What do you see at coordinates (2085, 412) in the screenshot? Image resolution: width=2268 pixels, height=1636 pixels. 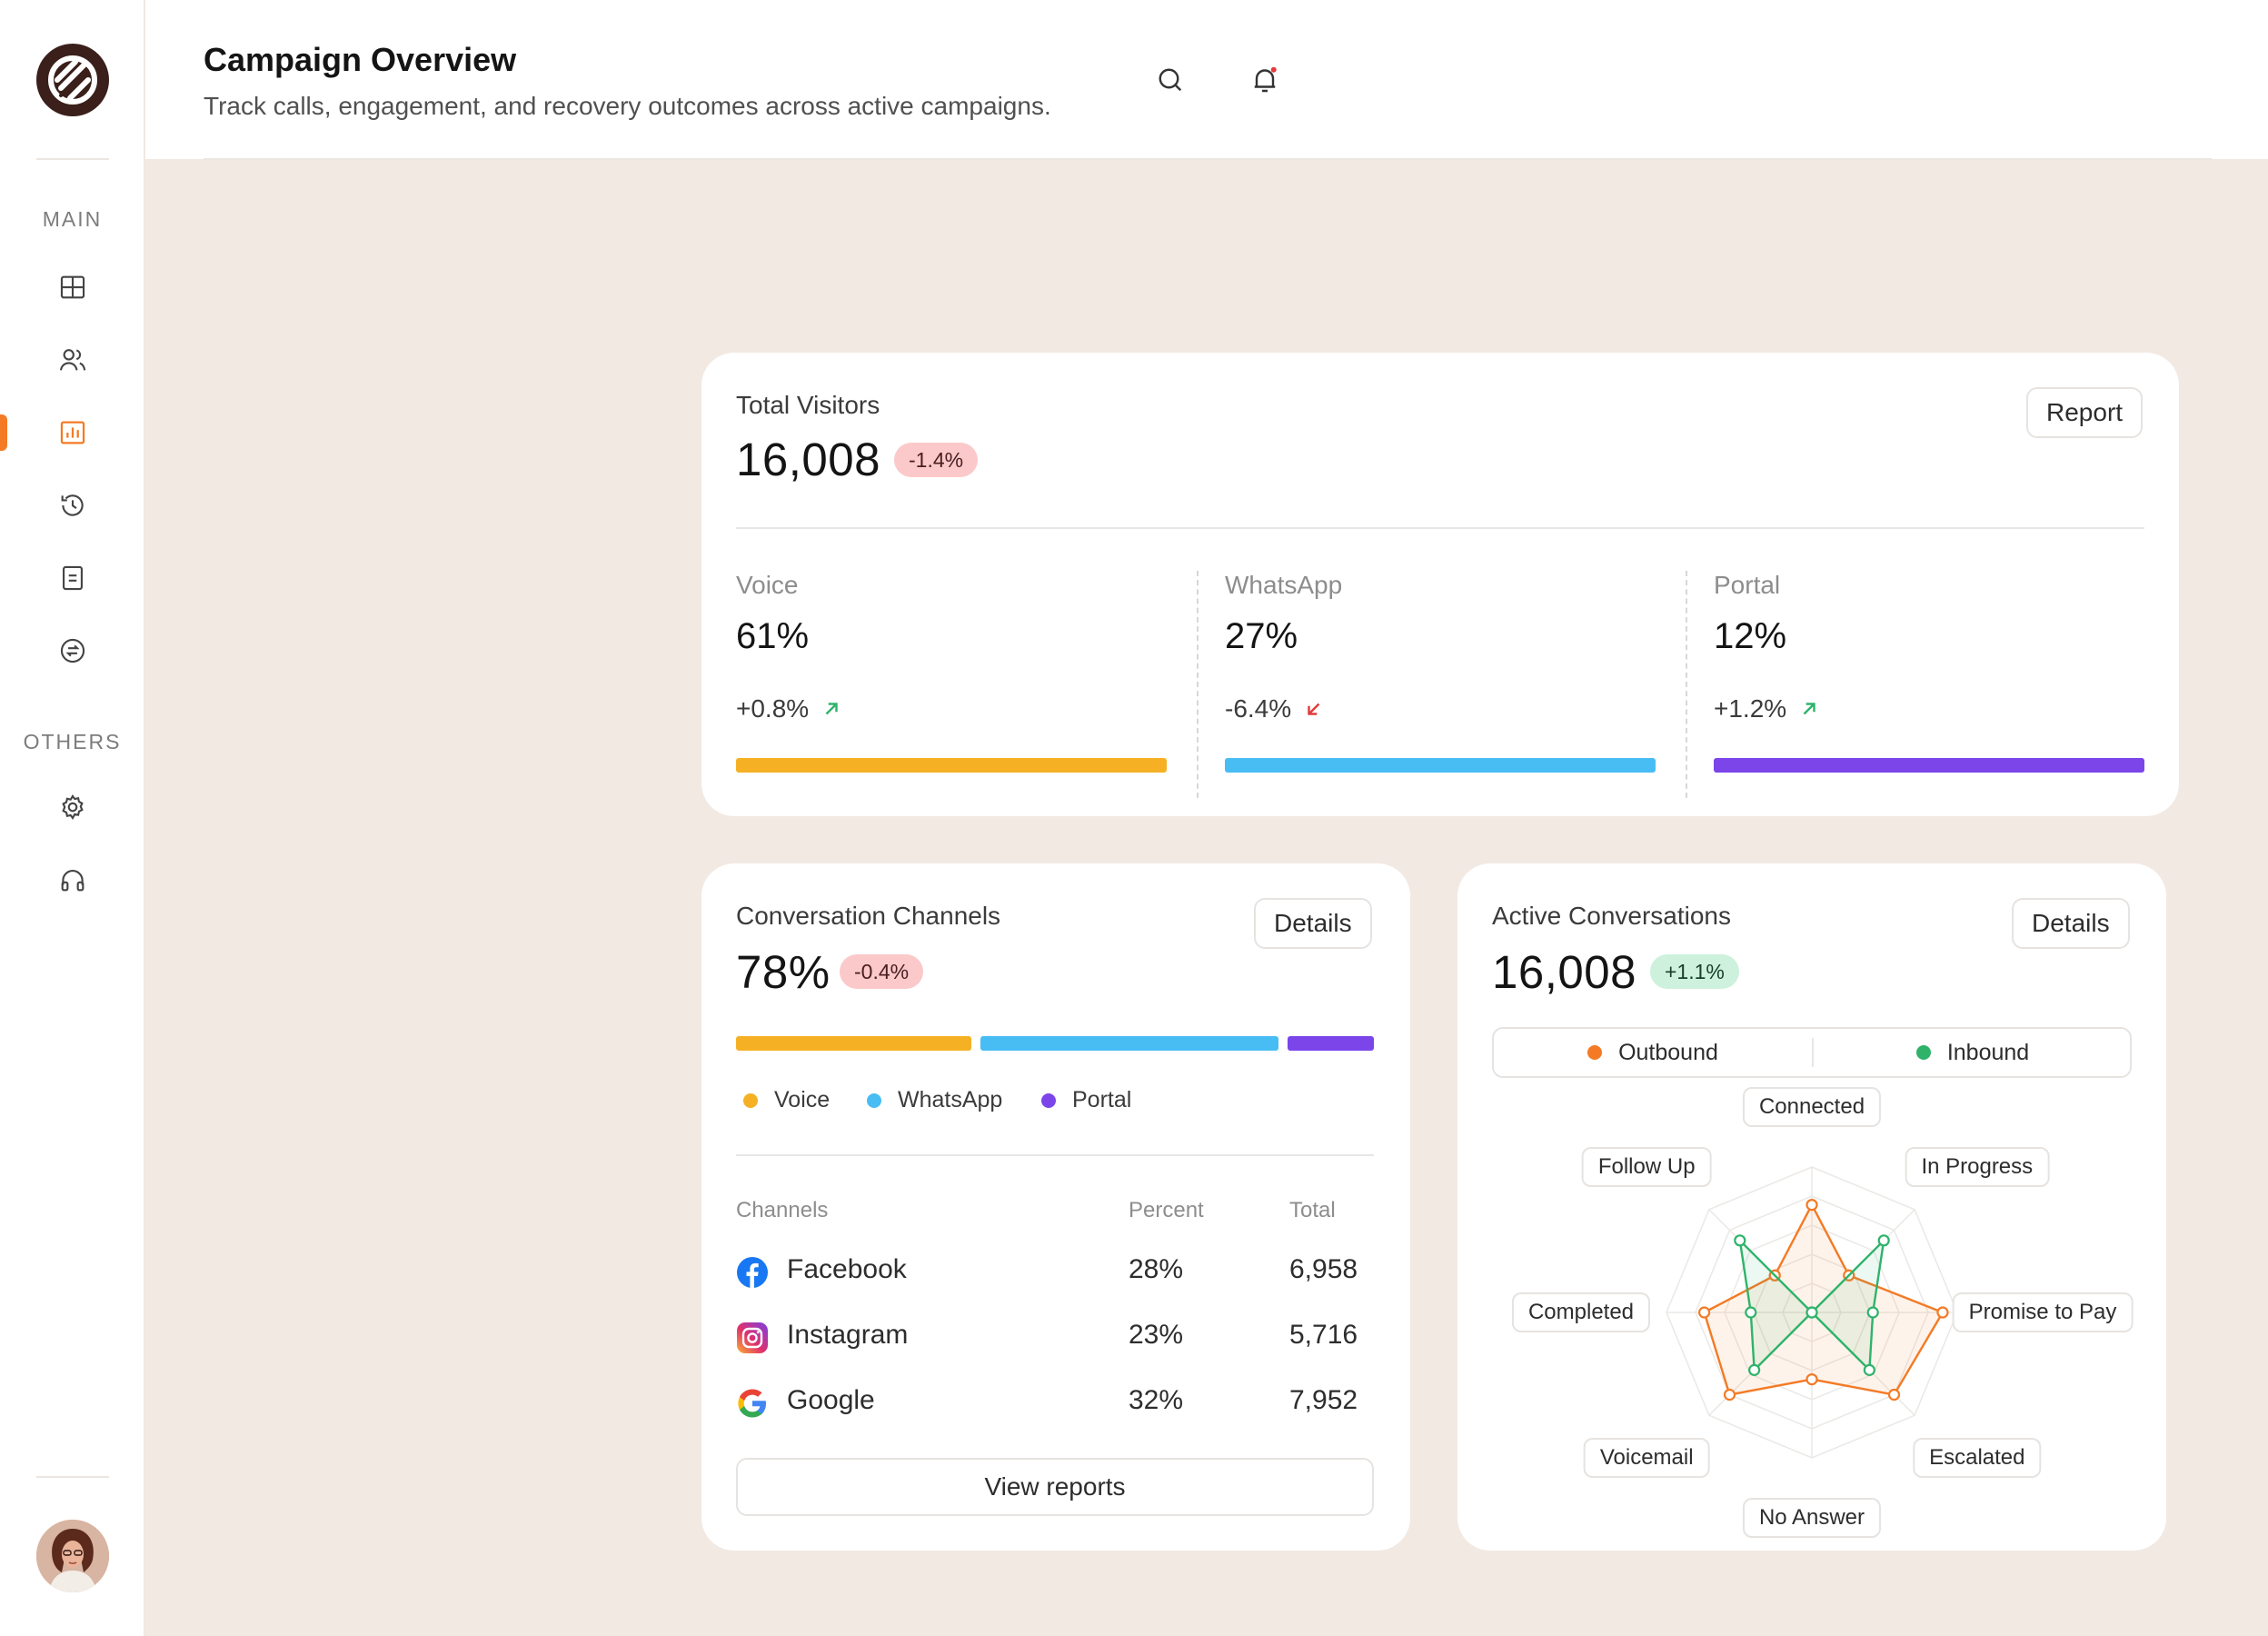 I see `report-button: Report` at bounding box center [2085, 412].